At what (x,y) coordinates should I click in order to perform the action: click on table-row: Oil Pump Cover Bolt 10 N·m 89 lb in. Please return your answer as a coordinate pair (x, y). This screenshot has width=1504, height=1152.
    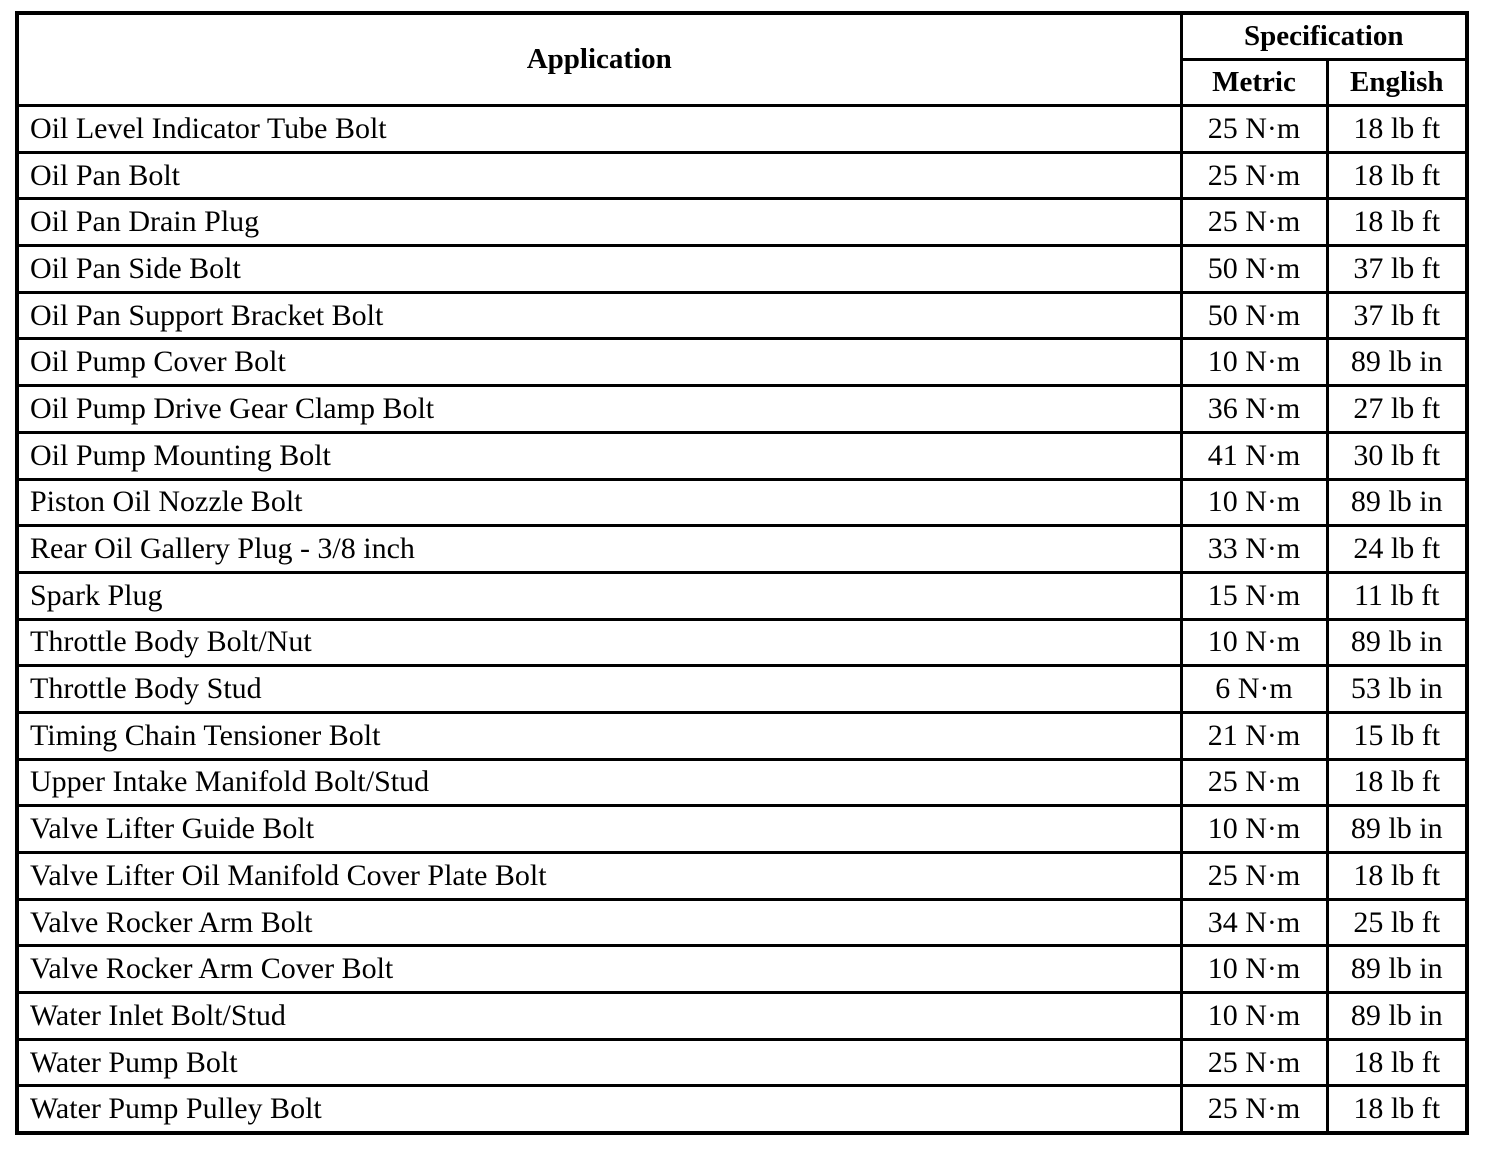
    Looking at the image, I should click on (742, 362).